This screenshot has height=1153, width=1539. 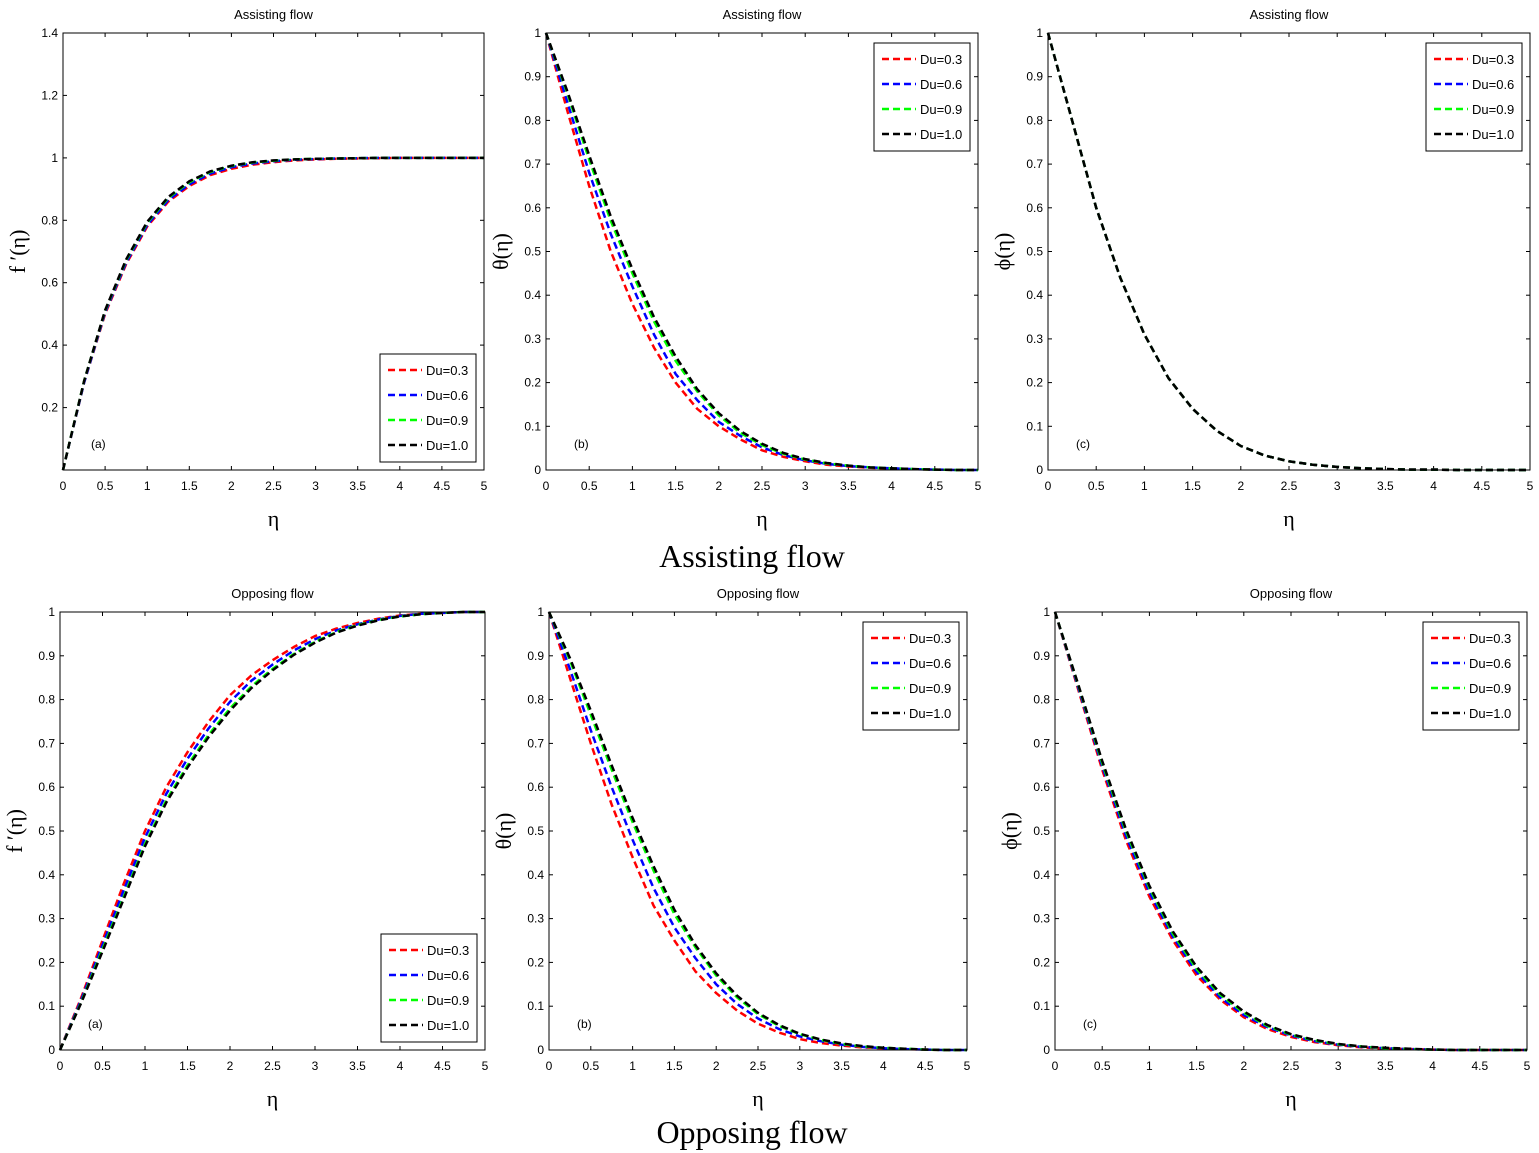 What do you see at coordinates (273, 14) in the screenshot?
I see `panel-title: Assisting flow` at bounding box center [273, 14].